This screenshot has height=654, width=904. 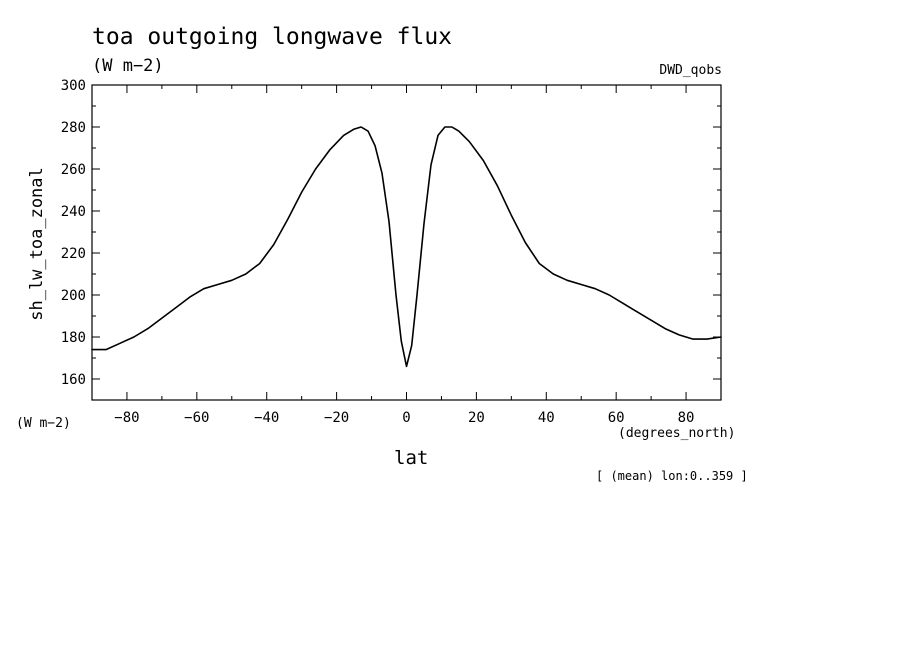 What do you see at coordinates (406, 418) in the screenshot?
I see `x-tick-label: 0` at bounding box center [406, 418].